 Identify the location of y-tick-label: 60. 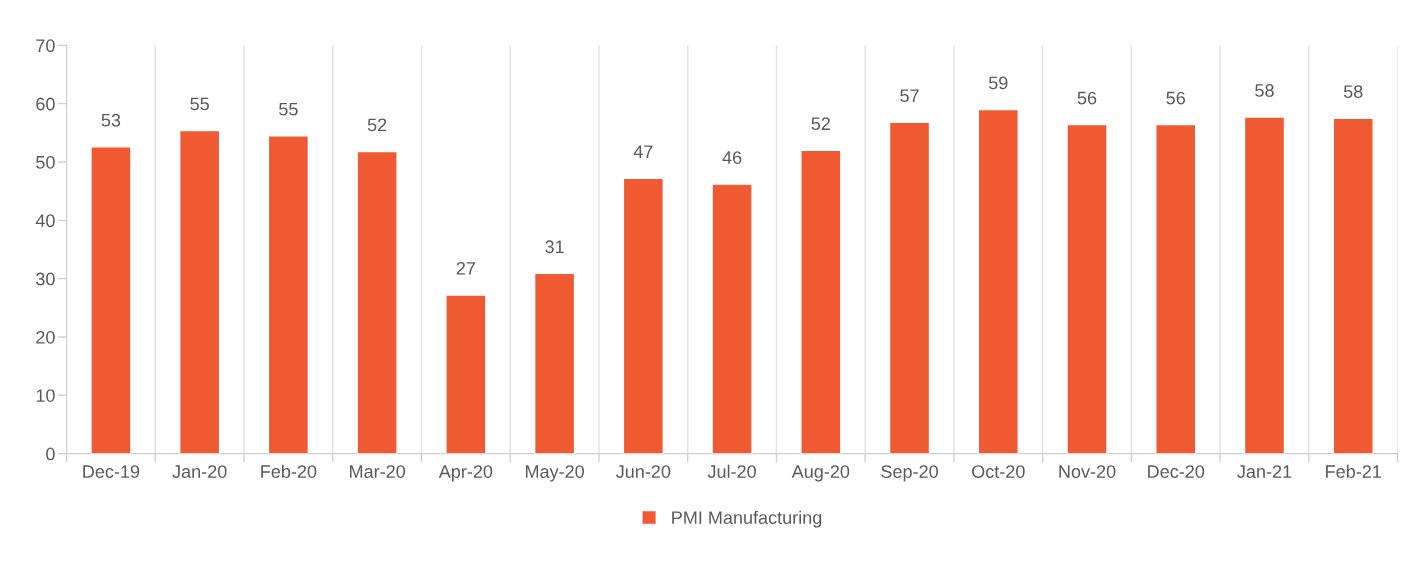
(45, 104).